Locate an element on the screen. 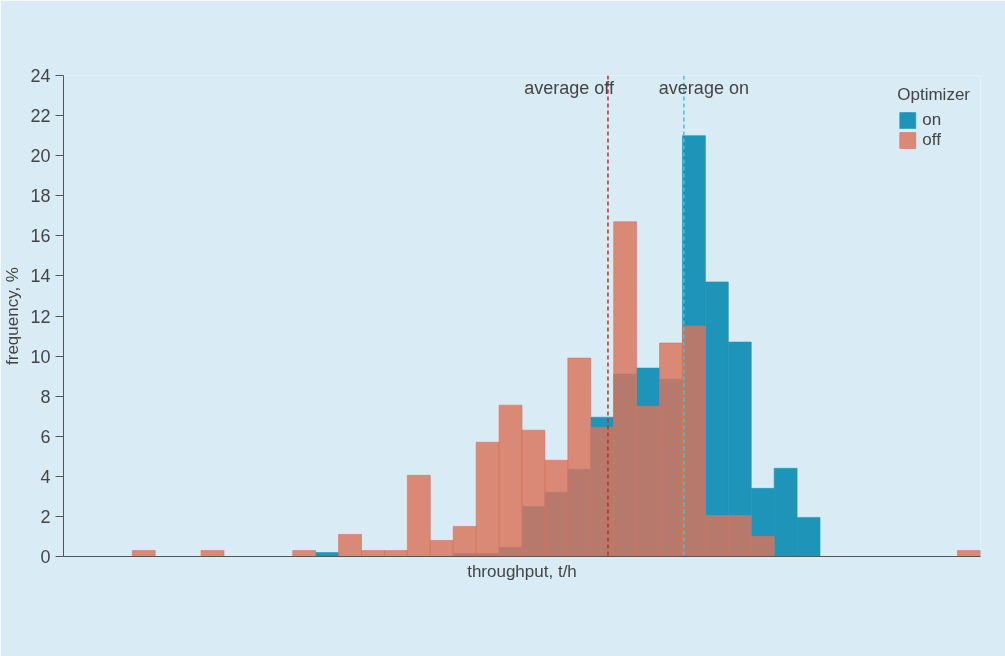 The width and height of the screenshot is (1005, 656). legend-title: Optimizer is located at coordinates (933, 95).